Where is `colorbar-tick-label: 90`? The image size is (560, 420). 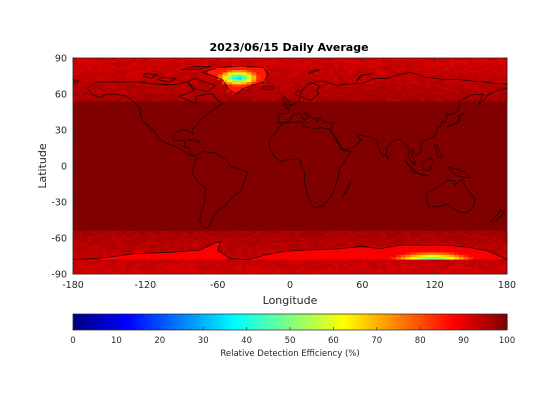
colorbar-tick-label: 90 is located at coordinates (463, 341).